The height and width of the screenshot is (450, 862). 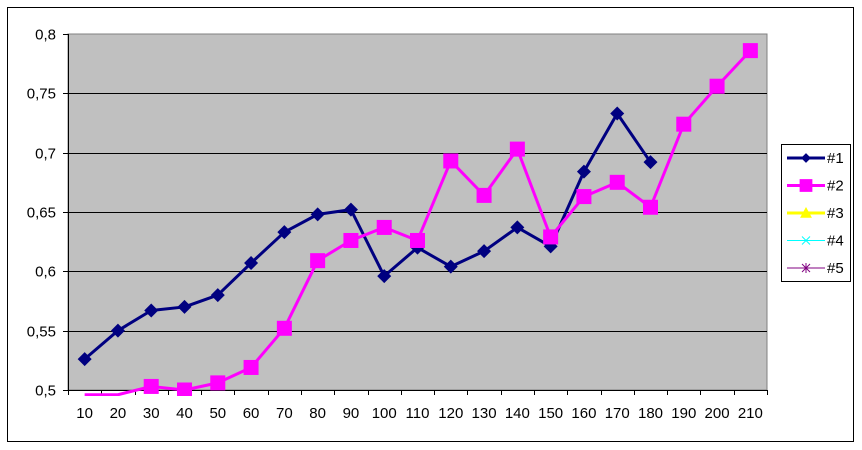 What do you see at coordinates (84, 413) in the screenshot?
I see `x-tick-label: 10` at bounding box center [84, 413].